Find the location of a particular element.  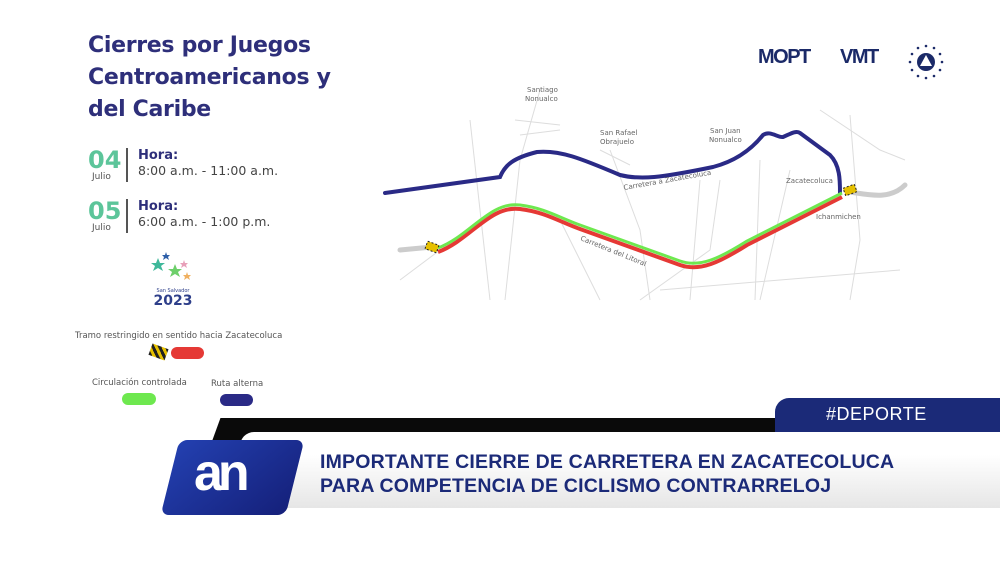

title-line: del Caribe is located at coordinates (149, 109).